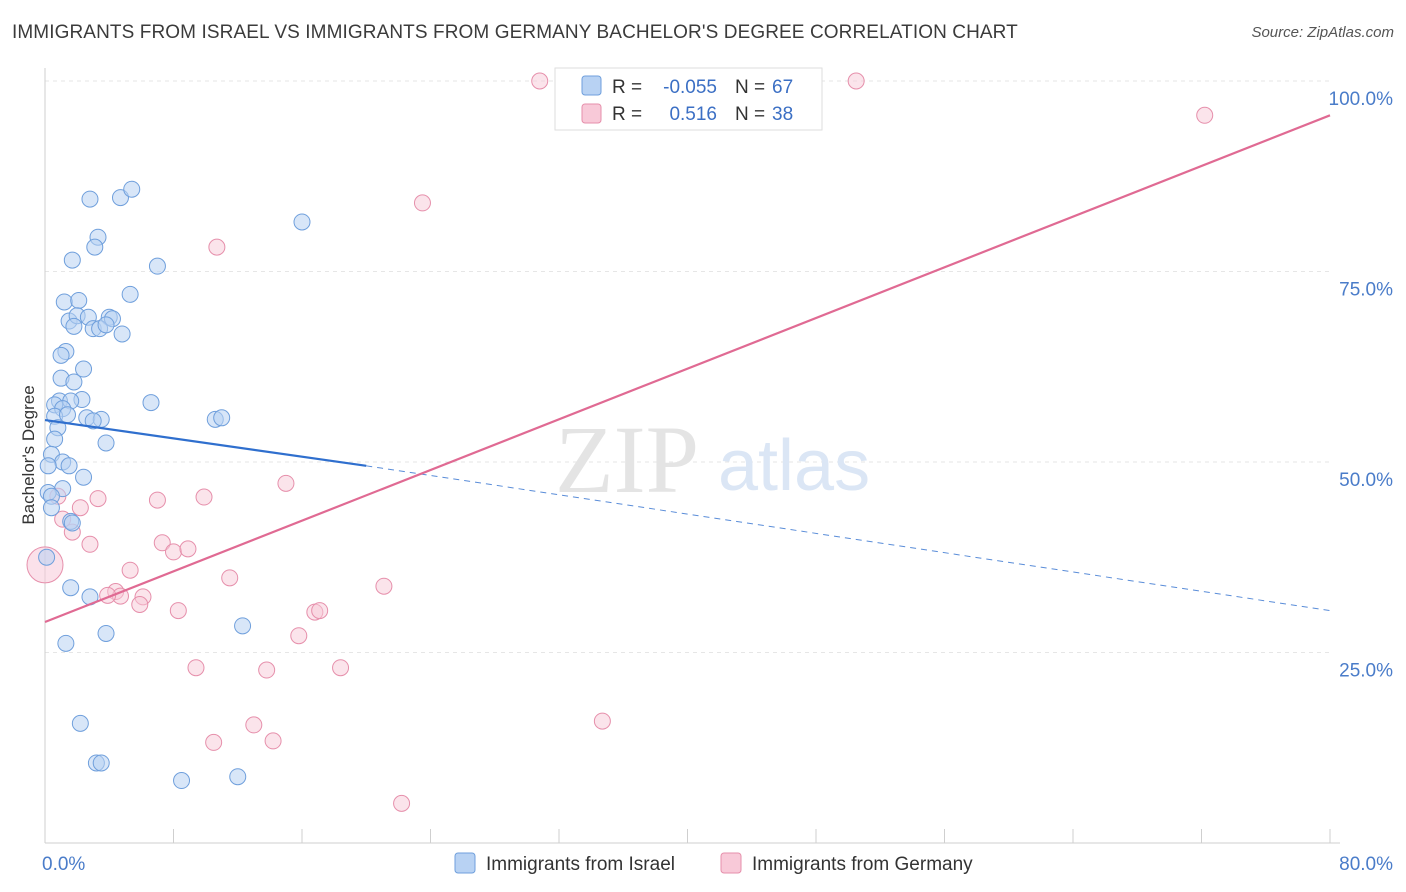 This screenshot has width=1406, height=892. What do you see at coordinates (1361, 99) in the screenshot?
I see `y-tick-label-100: 100.0%` at bounding box center [1361, 99].